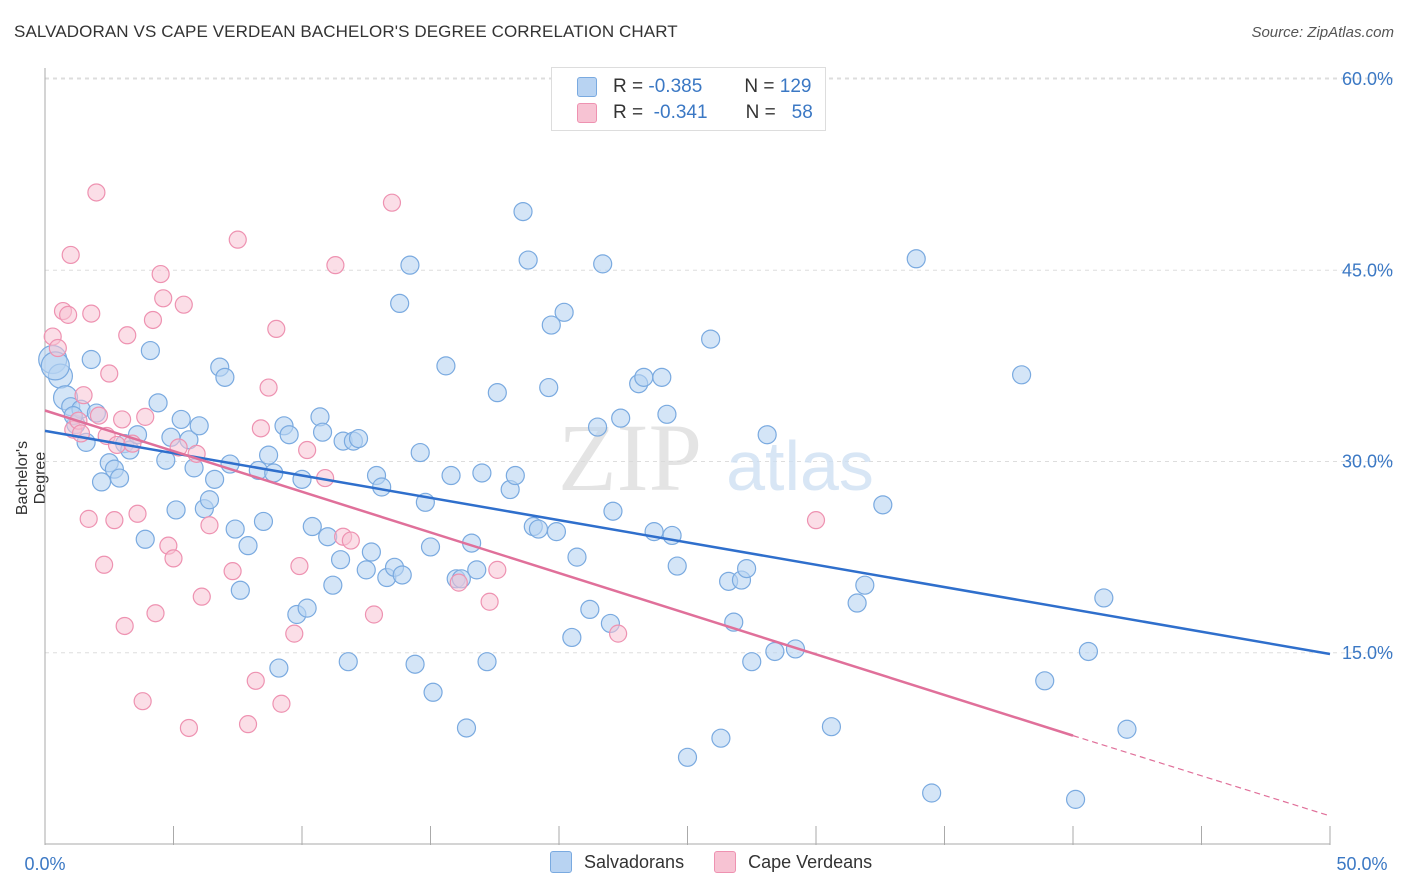 The height and width of the screenshot is (892, 1406). I want to click on watermark: ZIP atlas, so click(716, 457).